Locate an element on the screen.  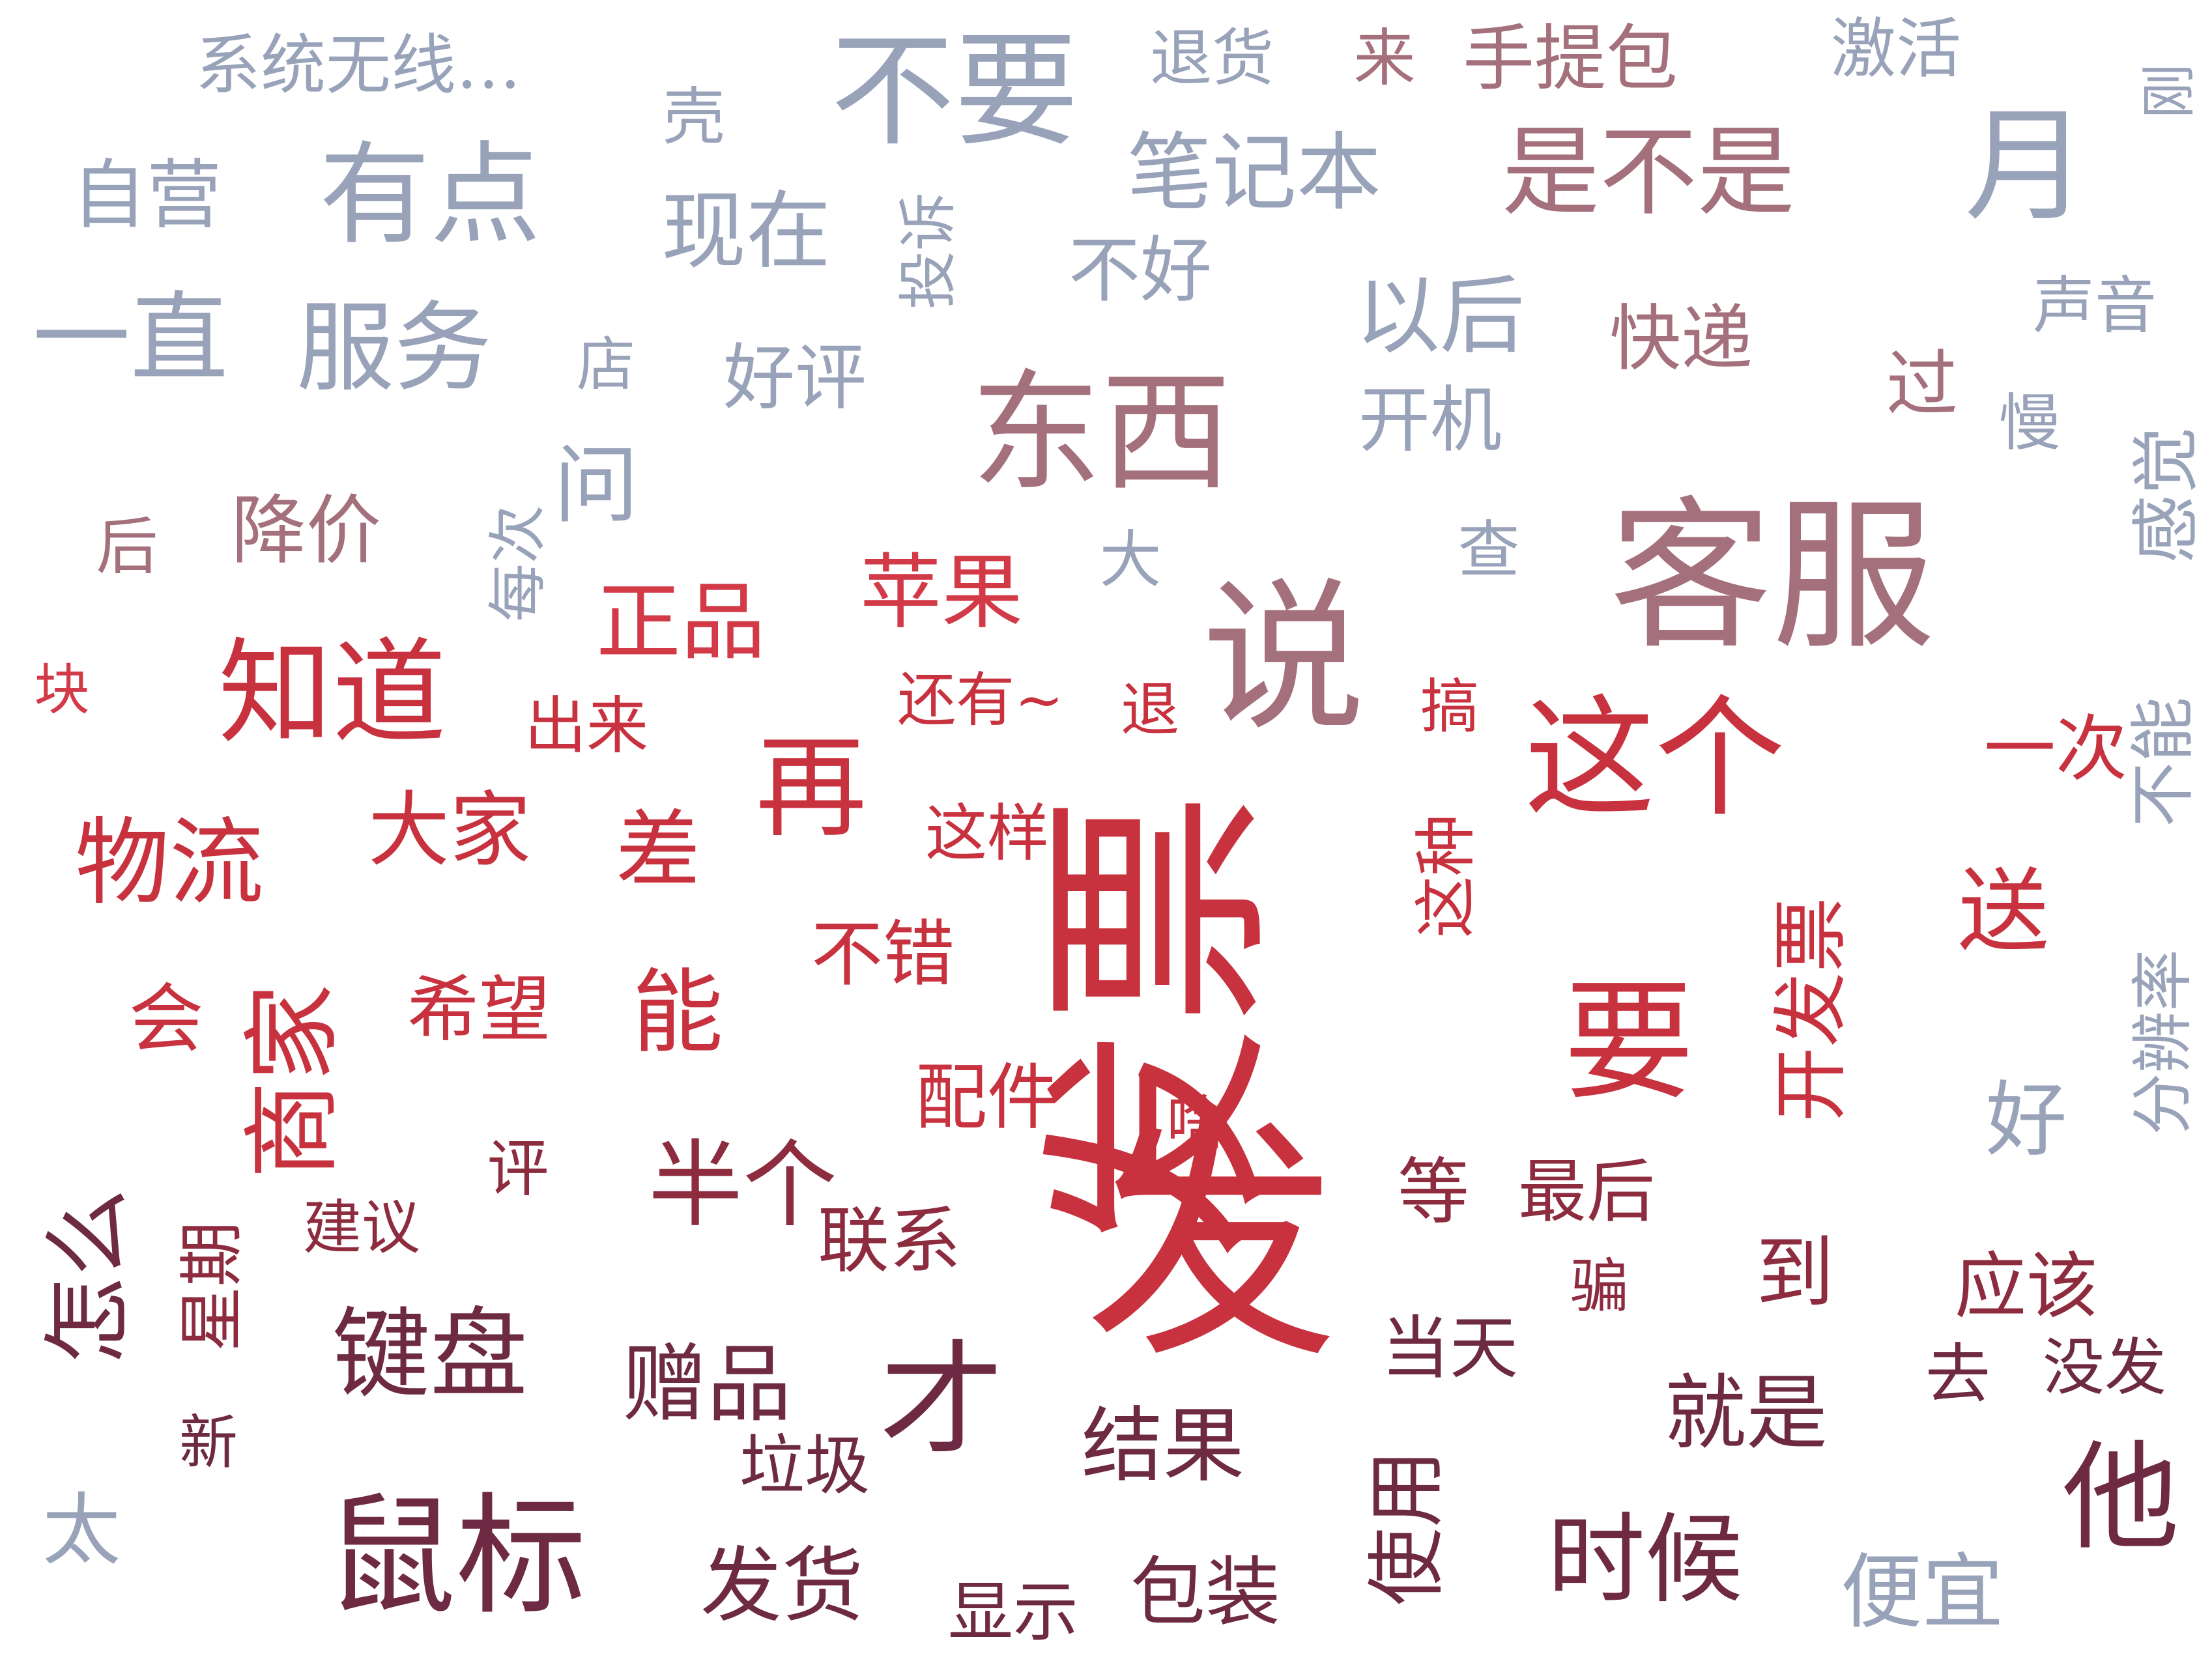
word: 快递 is located at coordinates (1681, 338).